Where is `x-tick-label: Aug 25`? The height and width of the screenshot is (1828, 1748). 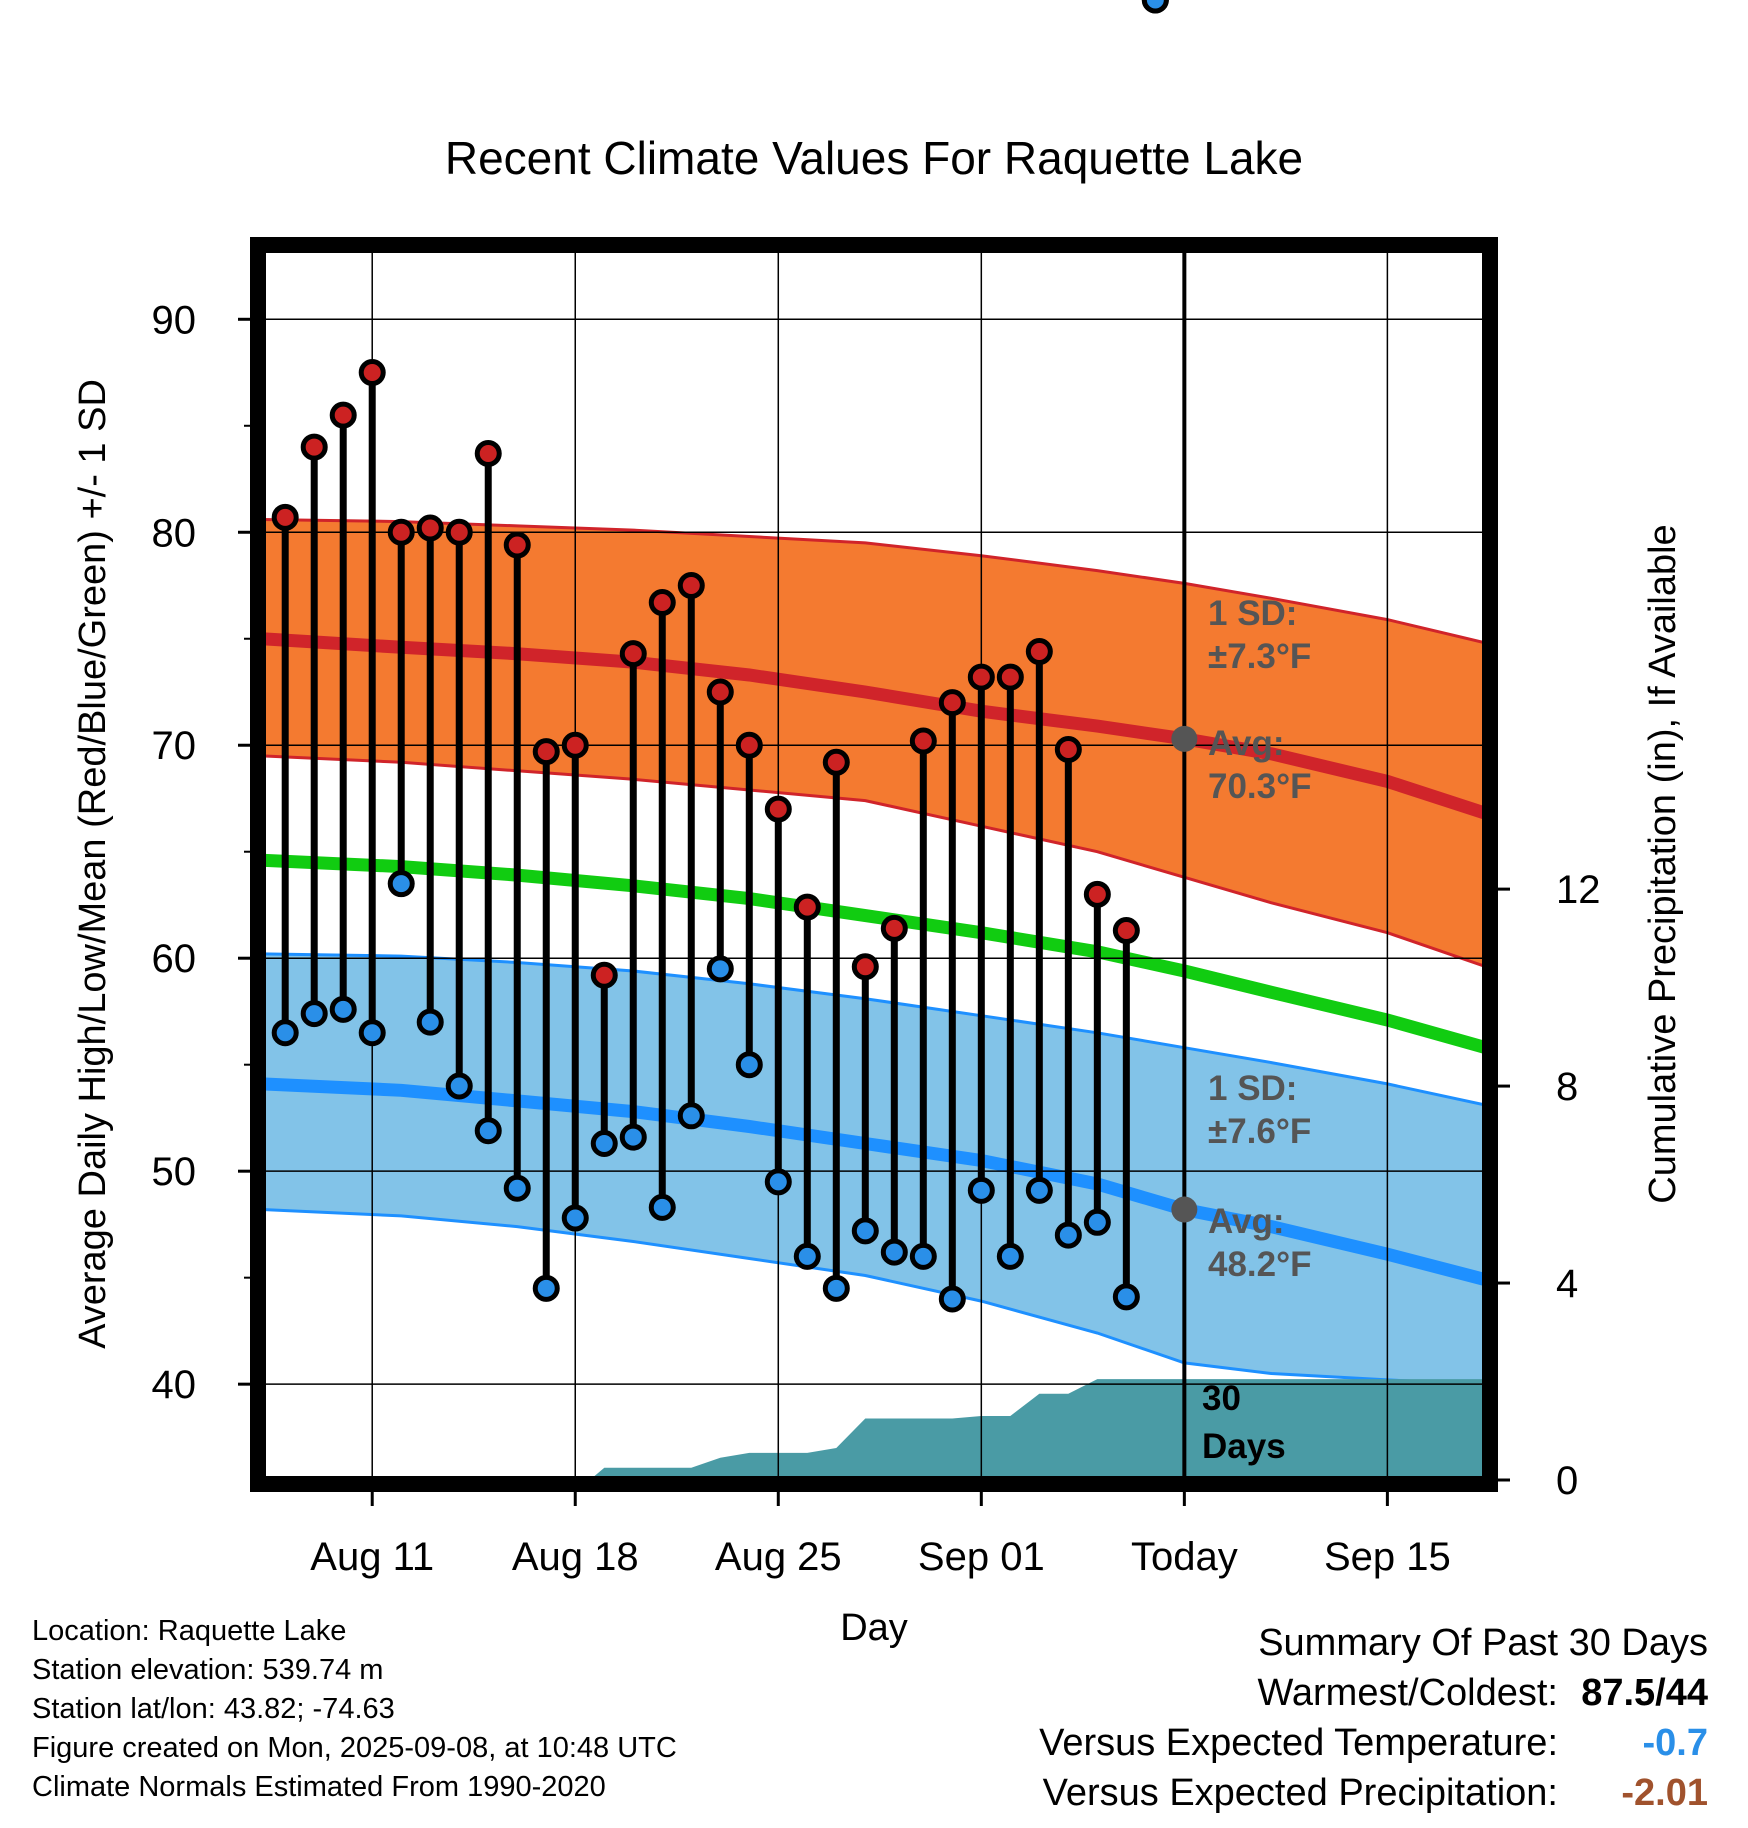 x-tick-label: Aug 25 is located at coordinates (778, 1557).